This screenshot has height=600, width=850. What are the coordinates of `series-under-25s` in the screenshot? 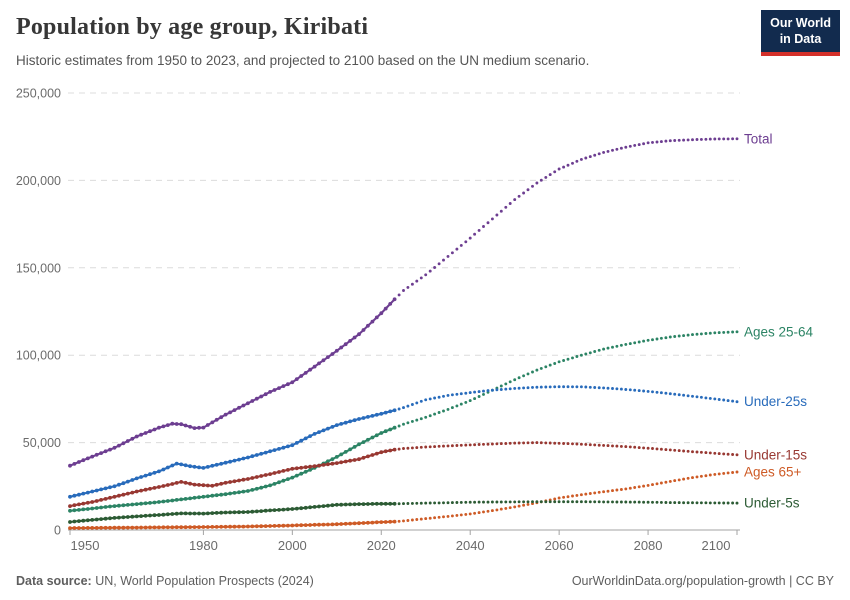 It's located at (403, 442).